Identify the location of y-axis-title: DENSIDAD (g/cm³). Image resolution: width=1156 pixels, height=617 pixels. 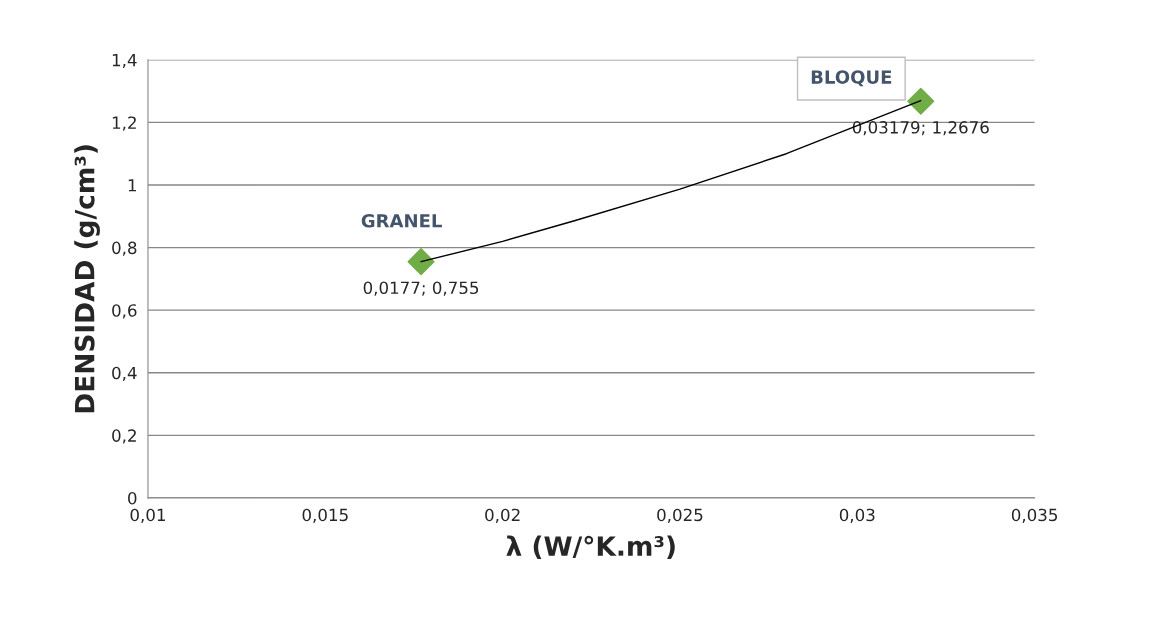
(87, 279).